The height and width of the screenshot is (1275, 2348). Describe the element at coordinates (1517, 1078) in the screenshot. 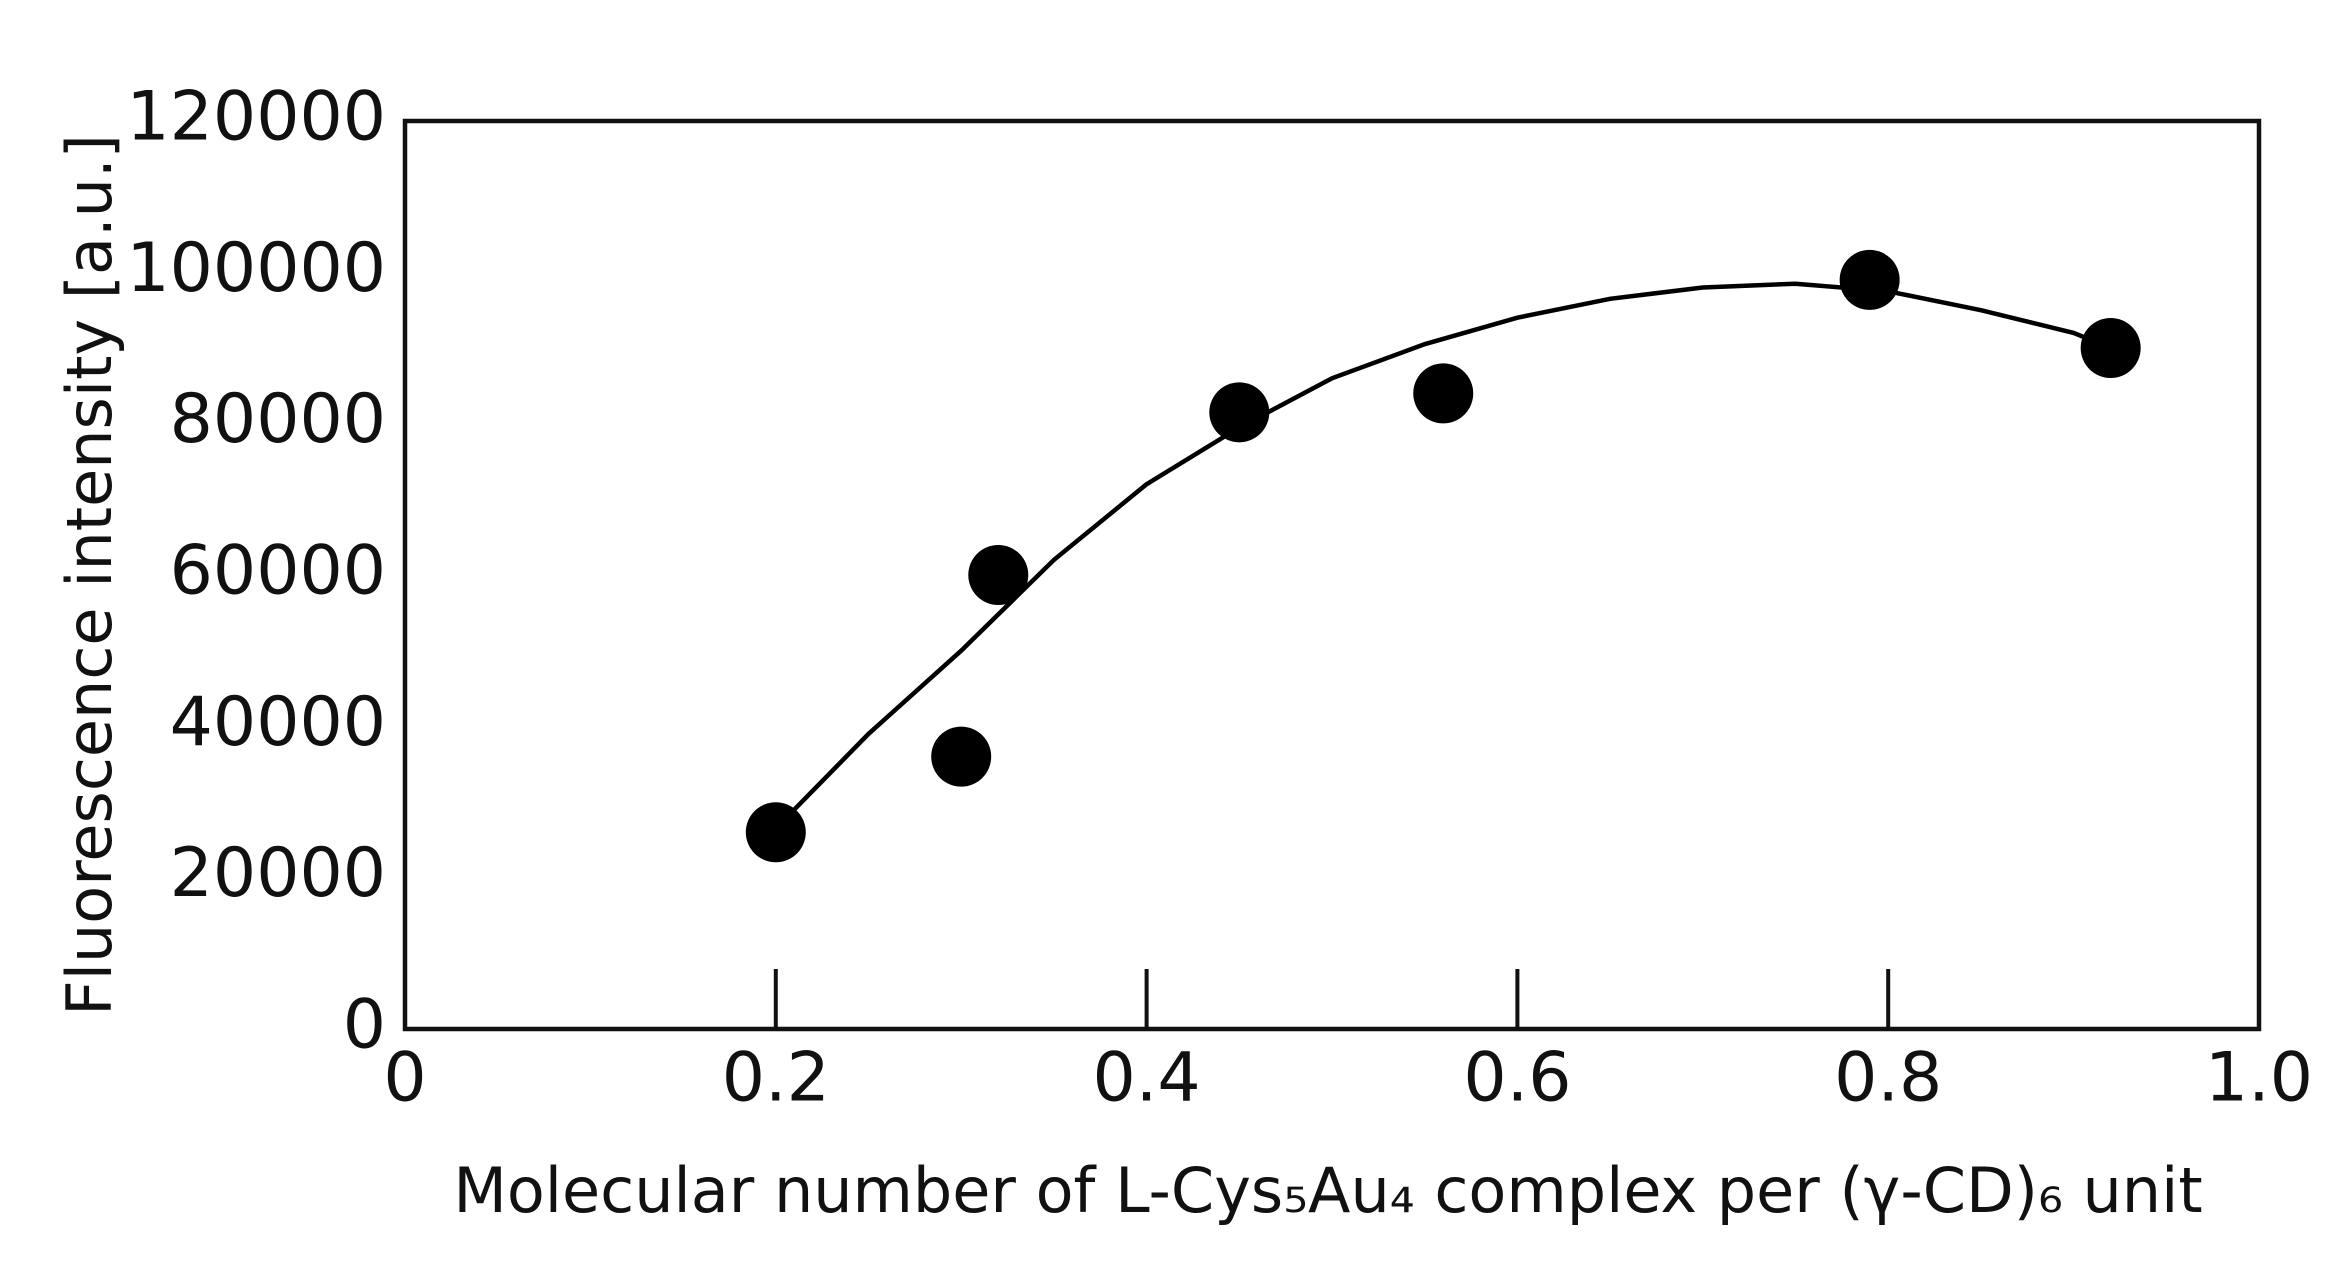

I see `x-tick-label: 0.6` at that location.